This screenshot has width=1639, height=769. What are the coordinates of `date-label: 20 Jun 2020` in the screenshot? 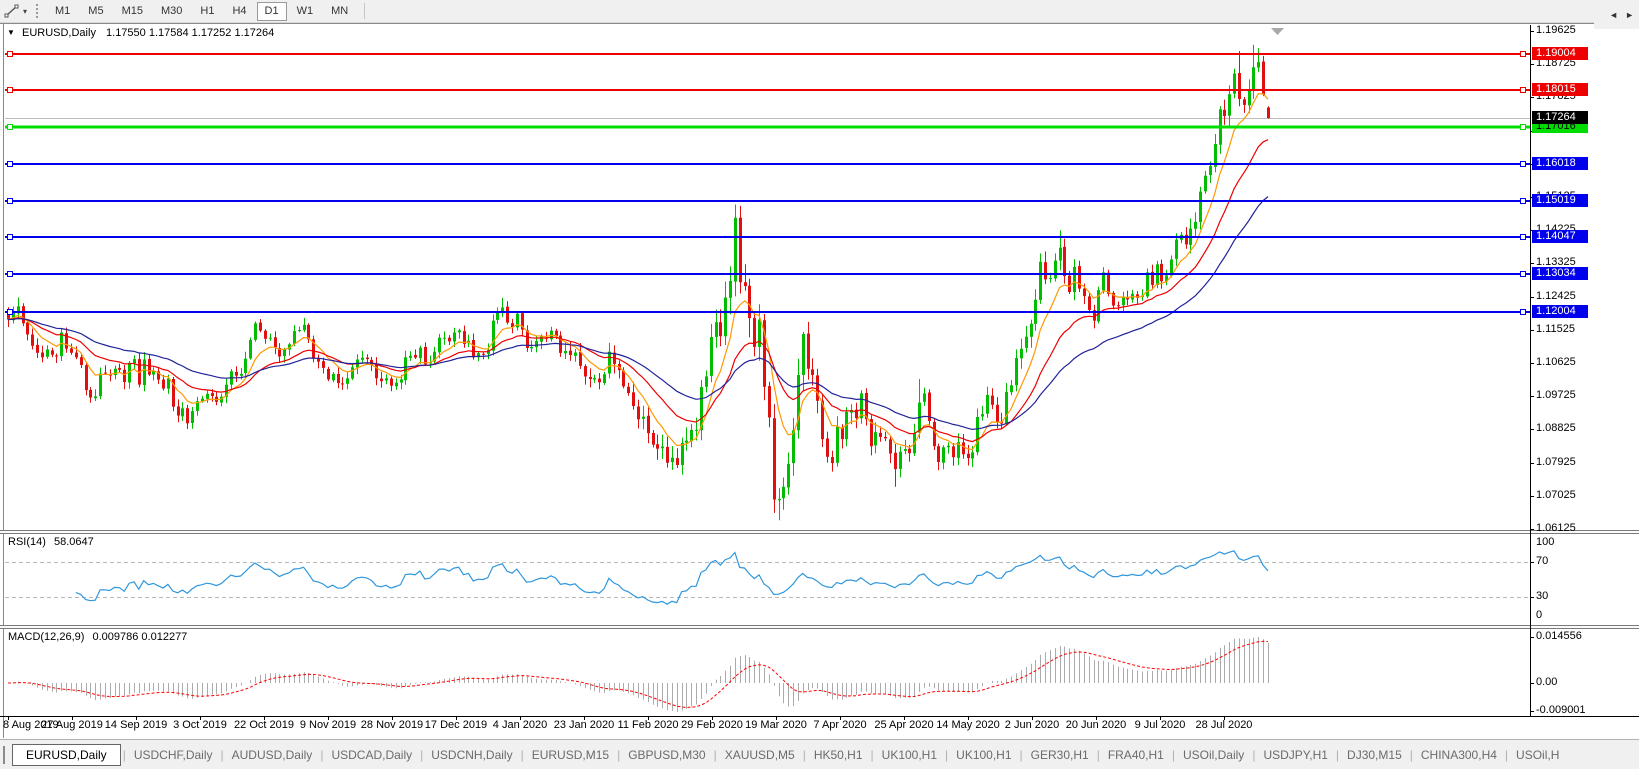 It's located at (1096, 725).